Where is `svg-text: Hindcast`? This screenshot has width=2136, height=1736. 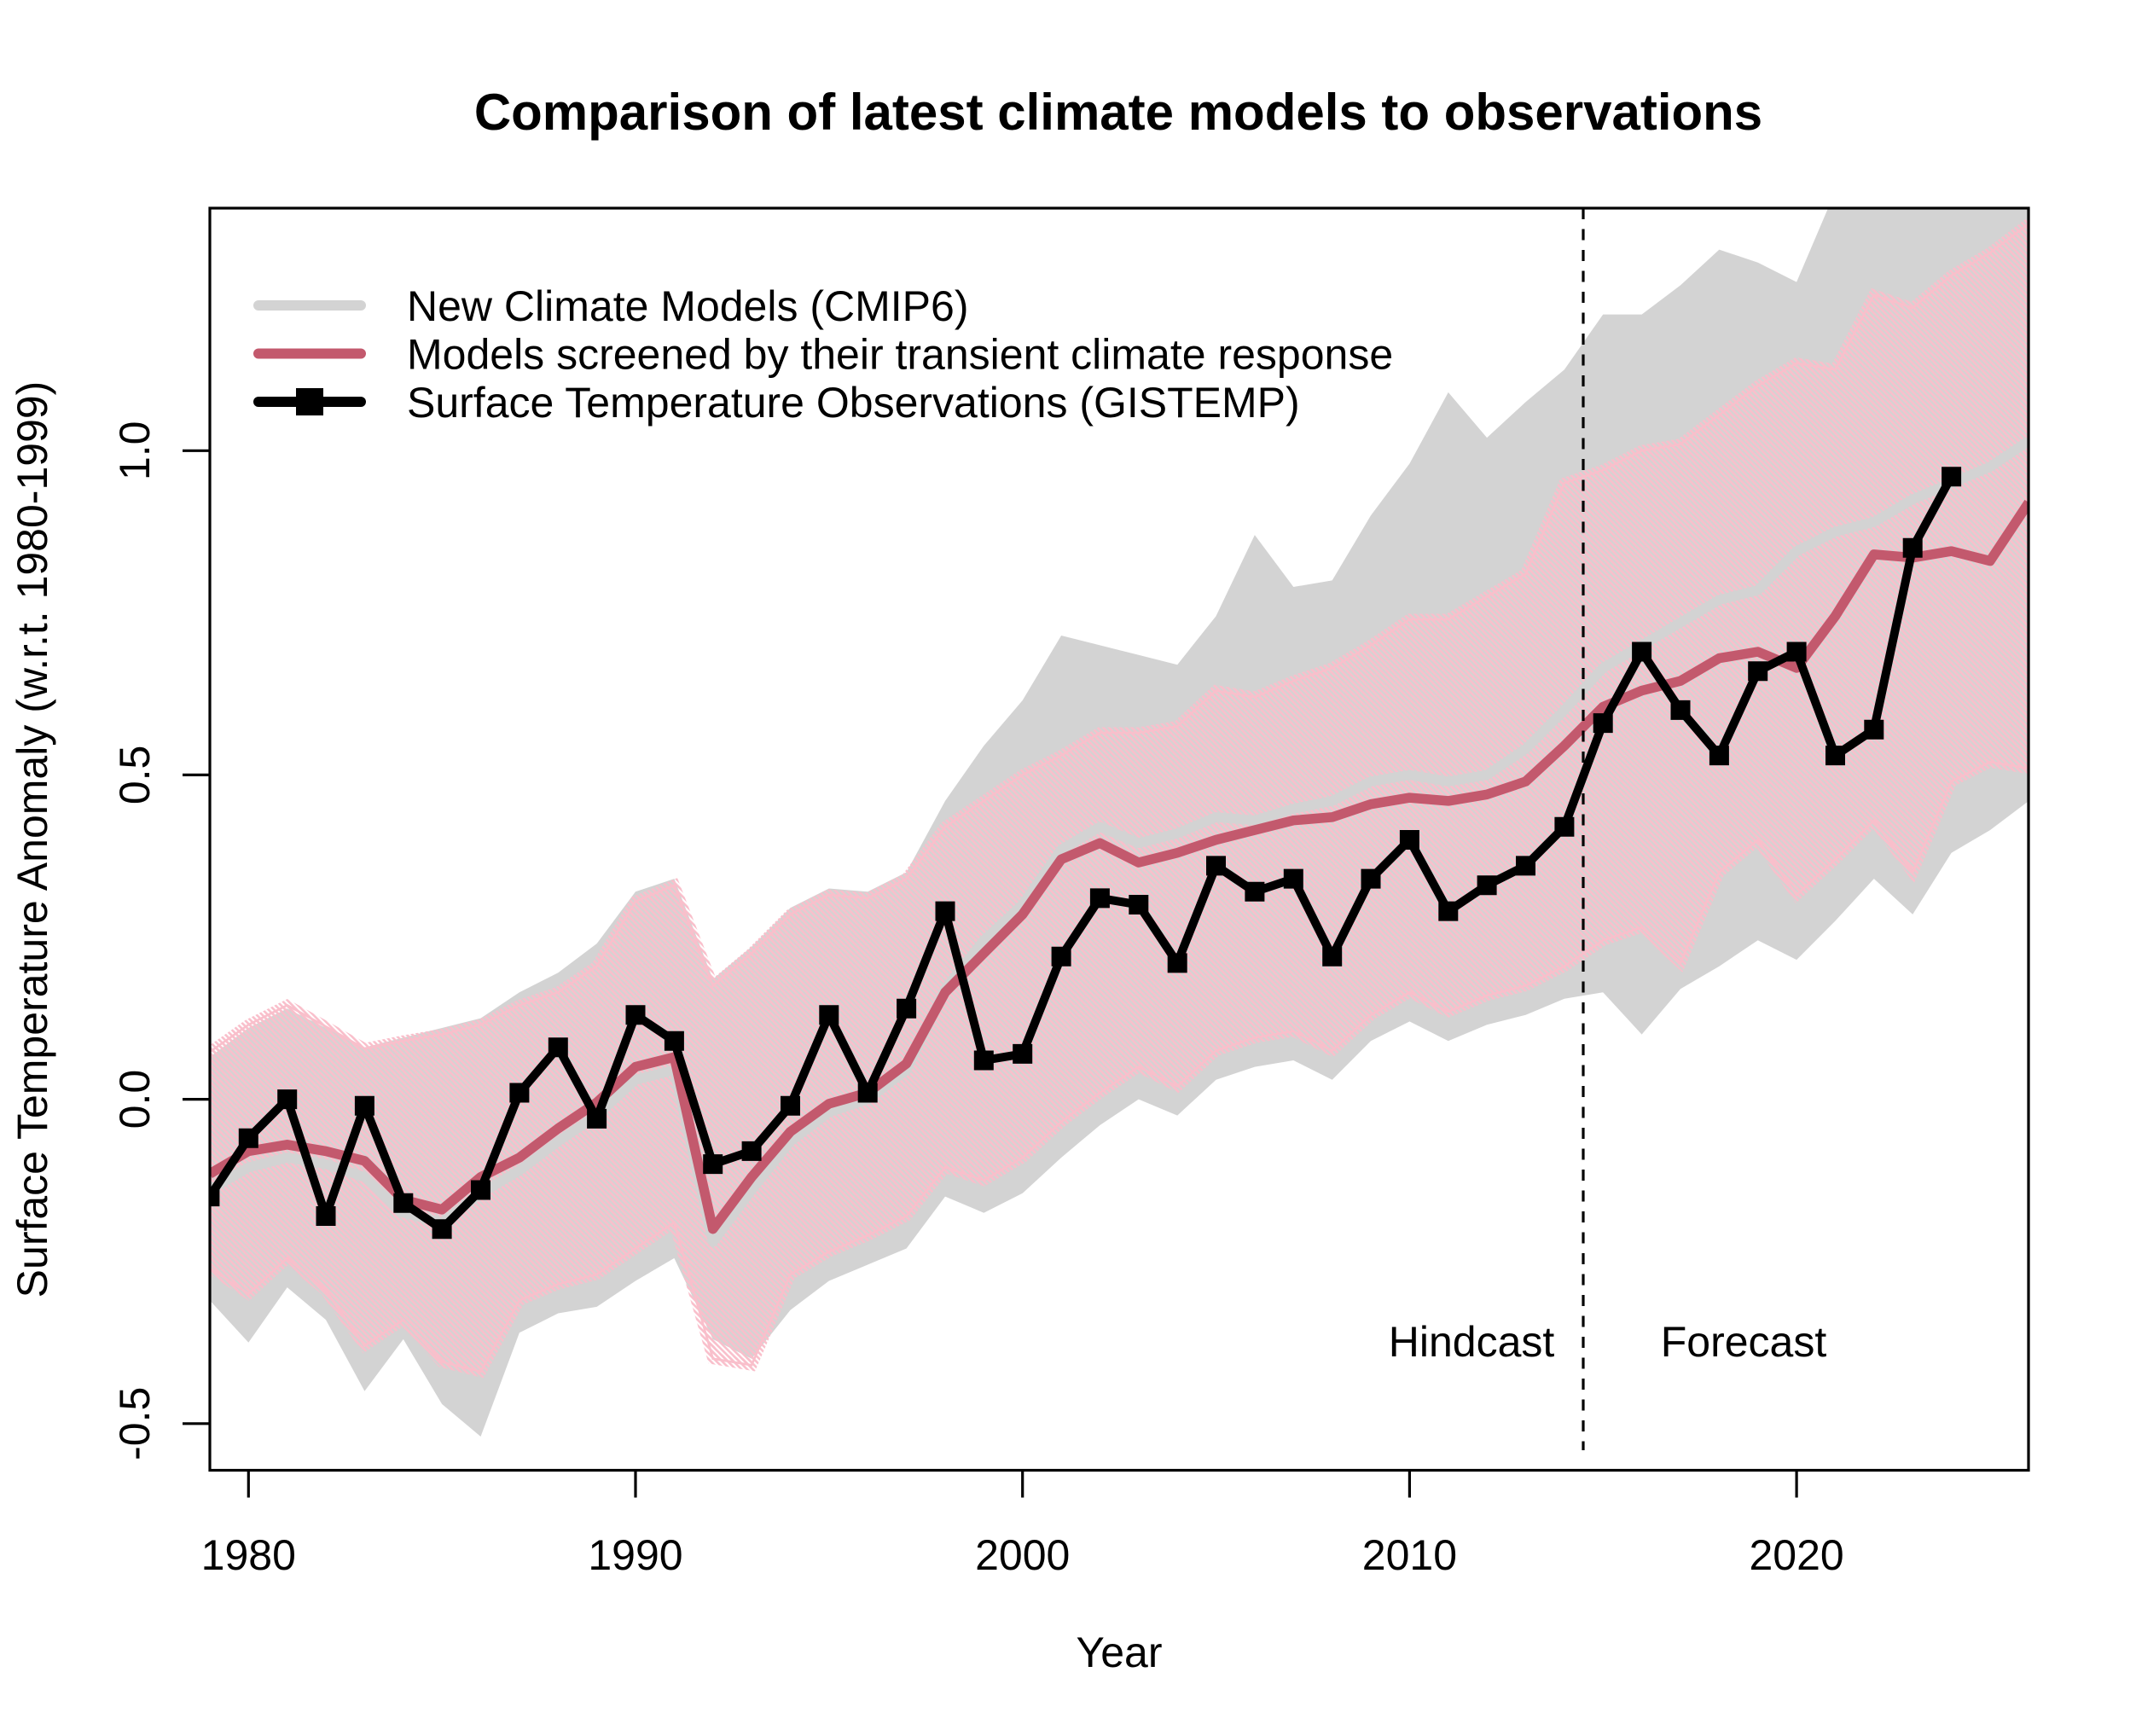
svg-text: Hindcast is located at coordinates (1472, 1342).